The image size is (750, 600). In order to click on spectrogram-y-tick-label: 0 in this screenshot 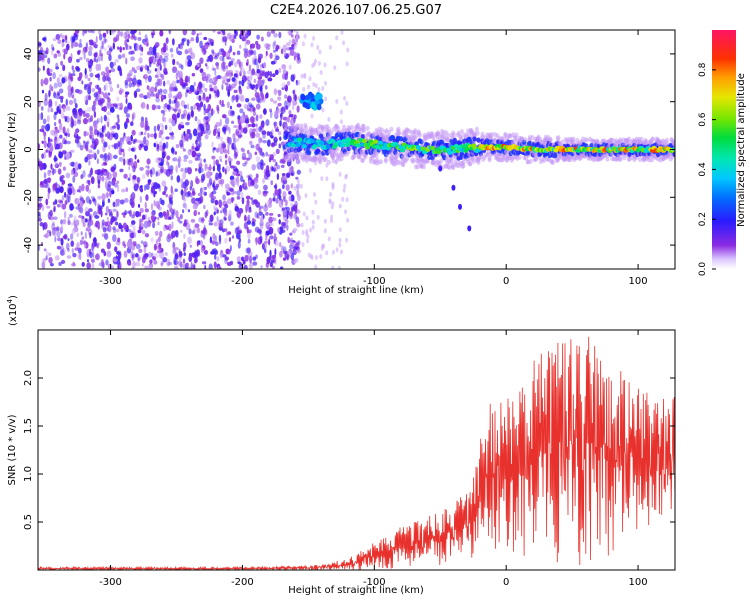, I will do `click(28, 149)`.